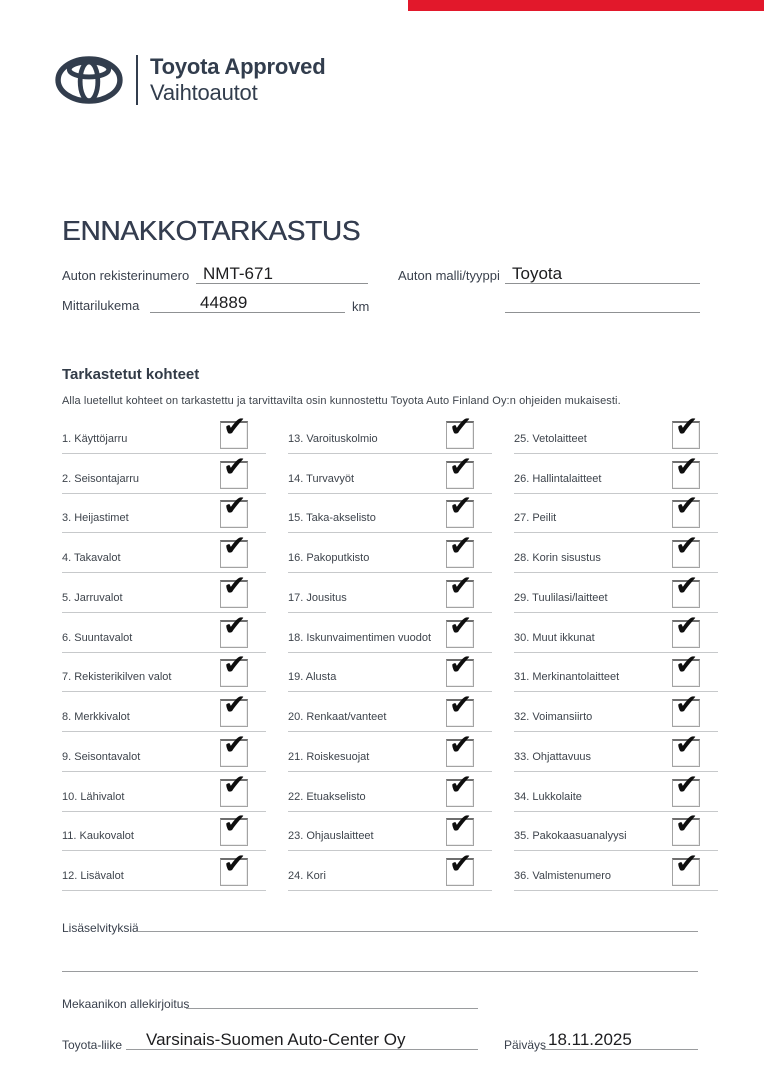 The image size is (764, 1080). Describe the element at coordinates (98, 836) in the screenshot. I see `check-item-label: 11. Kaukovalot` at that location.